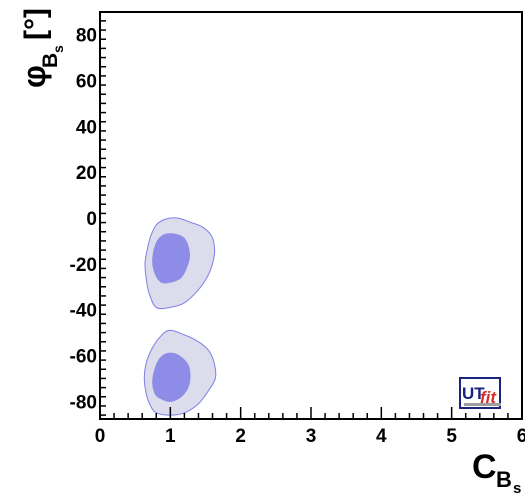 This screenshot has height=493, width=525. I want to click on x-tick-label: 3, so click(311, 436).